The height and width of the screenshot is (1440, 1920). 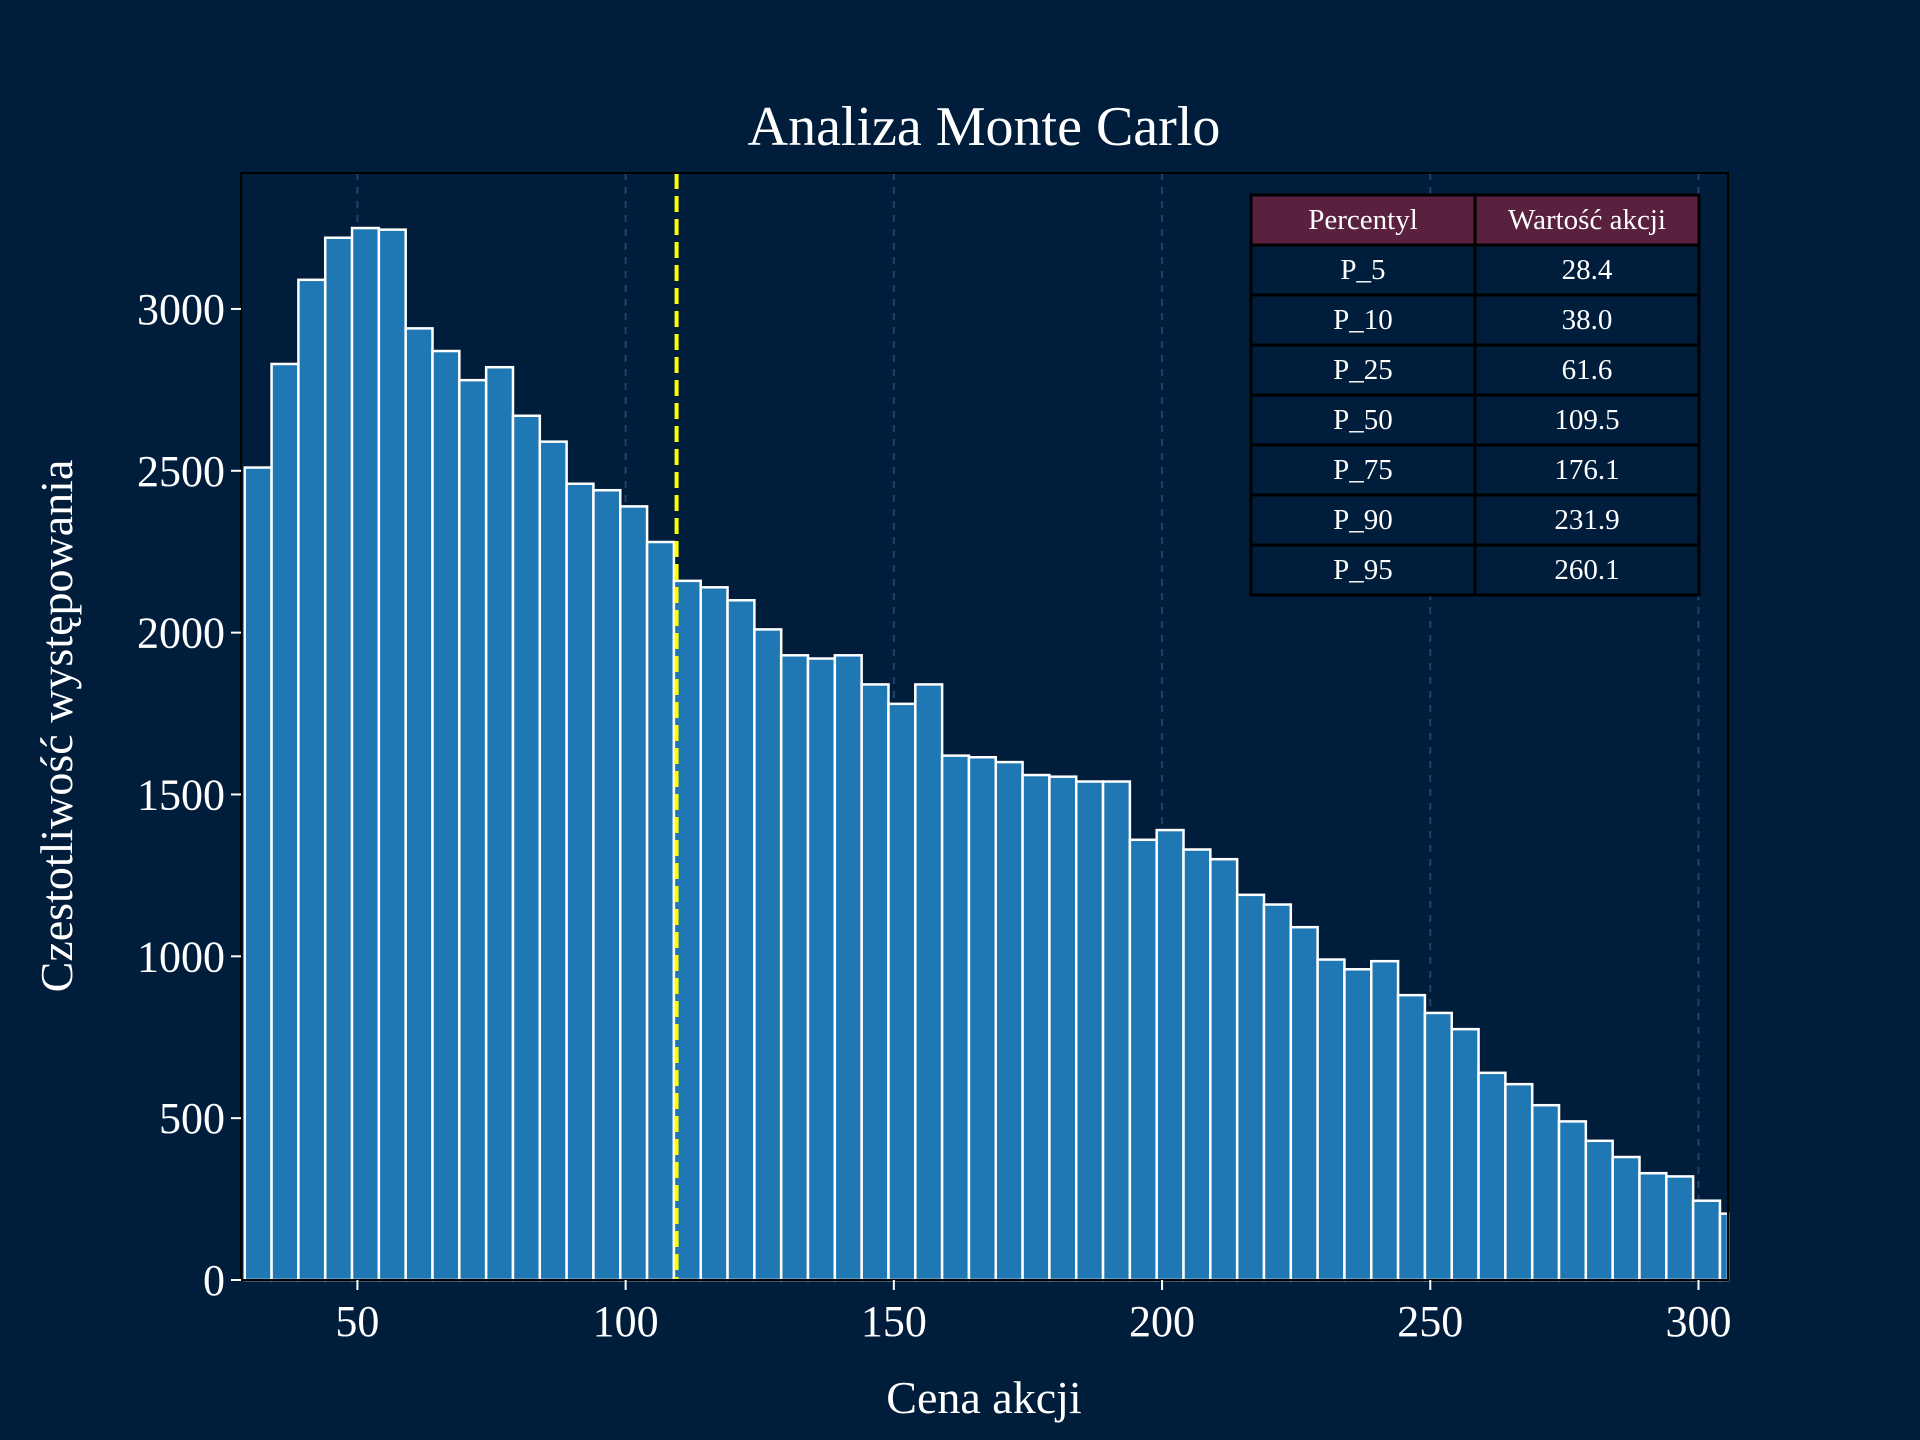 I want to click on table-cell-text: P_10, so click(x=1363, y=320).